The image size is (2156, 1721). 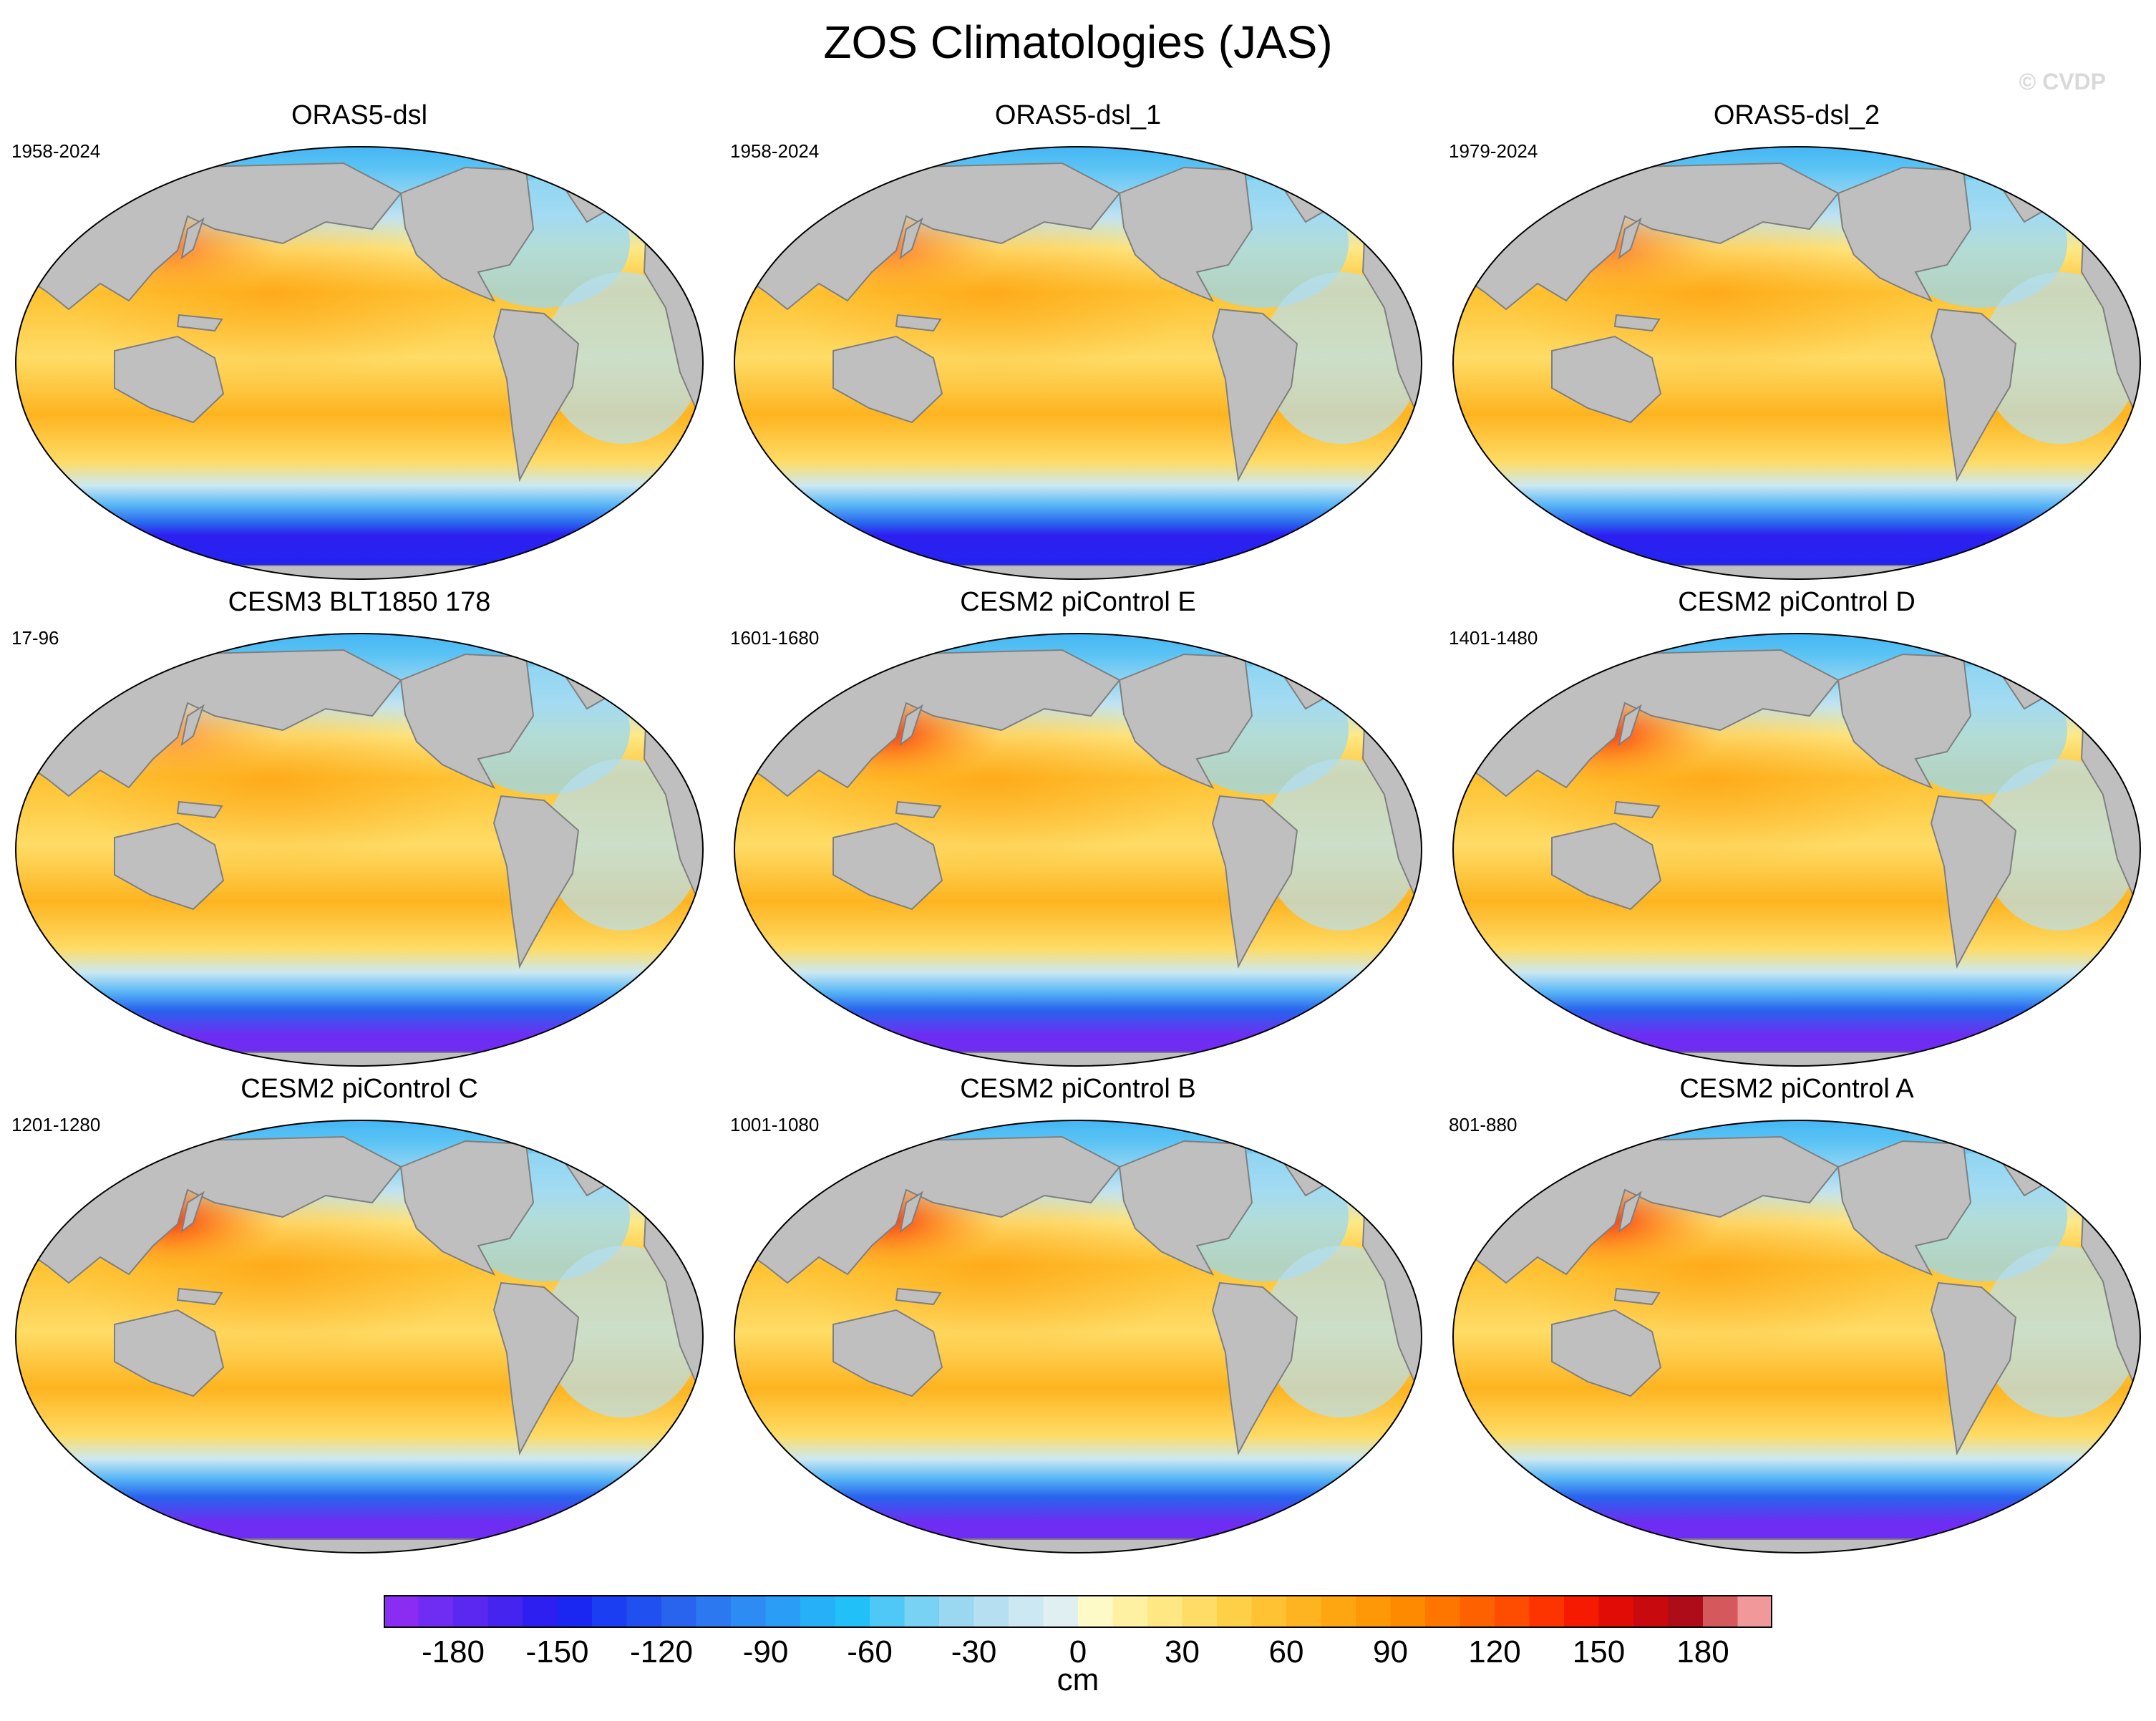 I want to click on colorbar-tick-label: -150, so click(x=557, y=1650).